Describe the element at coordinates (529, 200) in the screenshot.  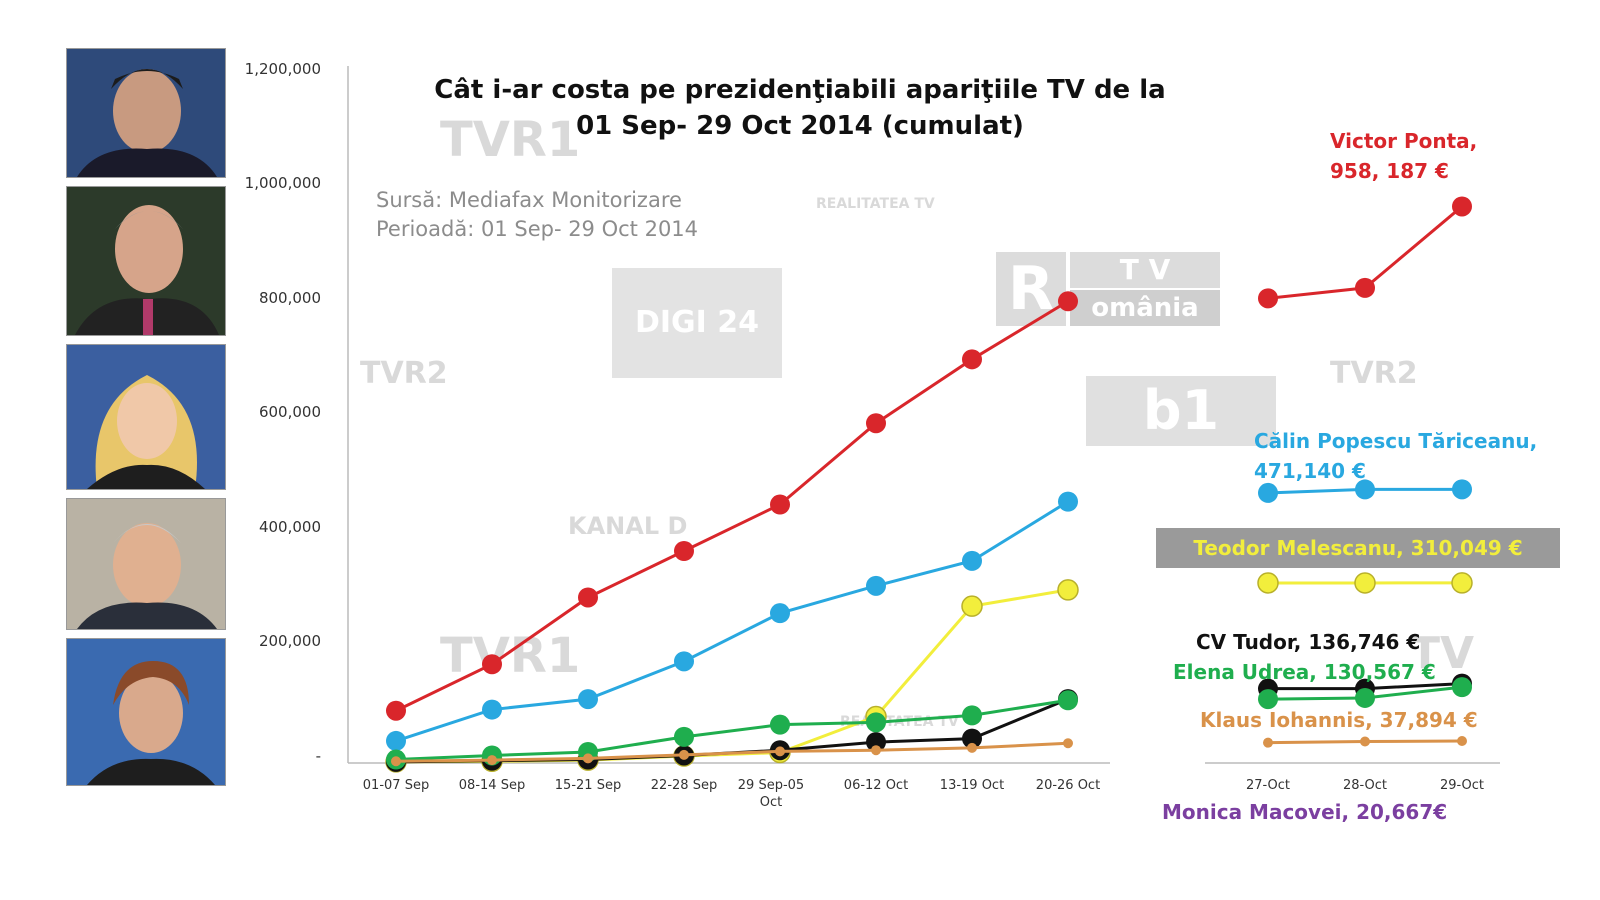
I see `source-line: Sursă: Mediafax Monitorizare` at that location.